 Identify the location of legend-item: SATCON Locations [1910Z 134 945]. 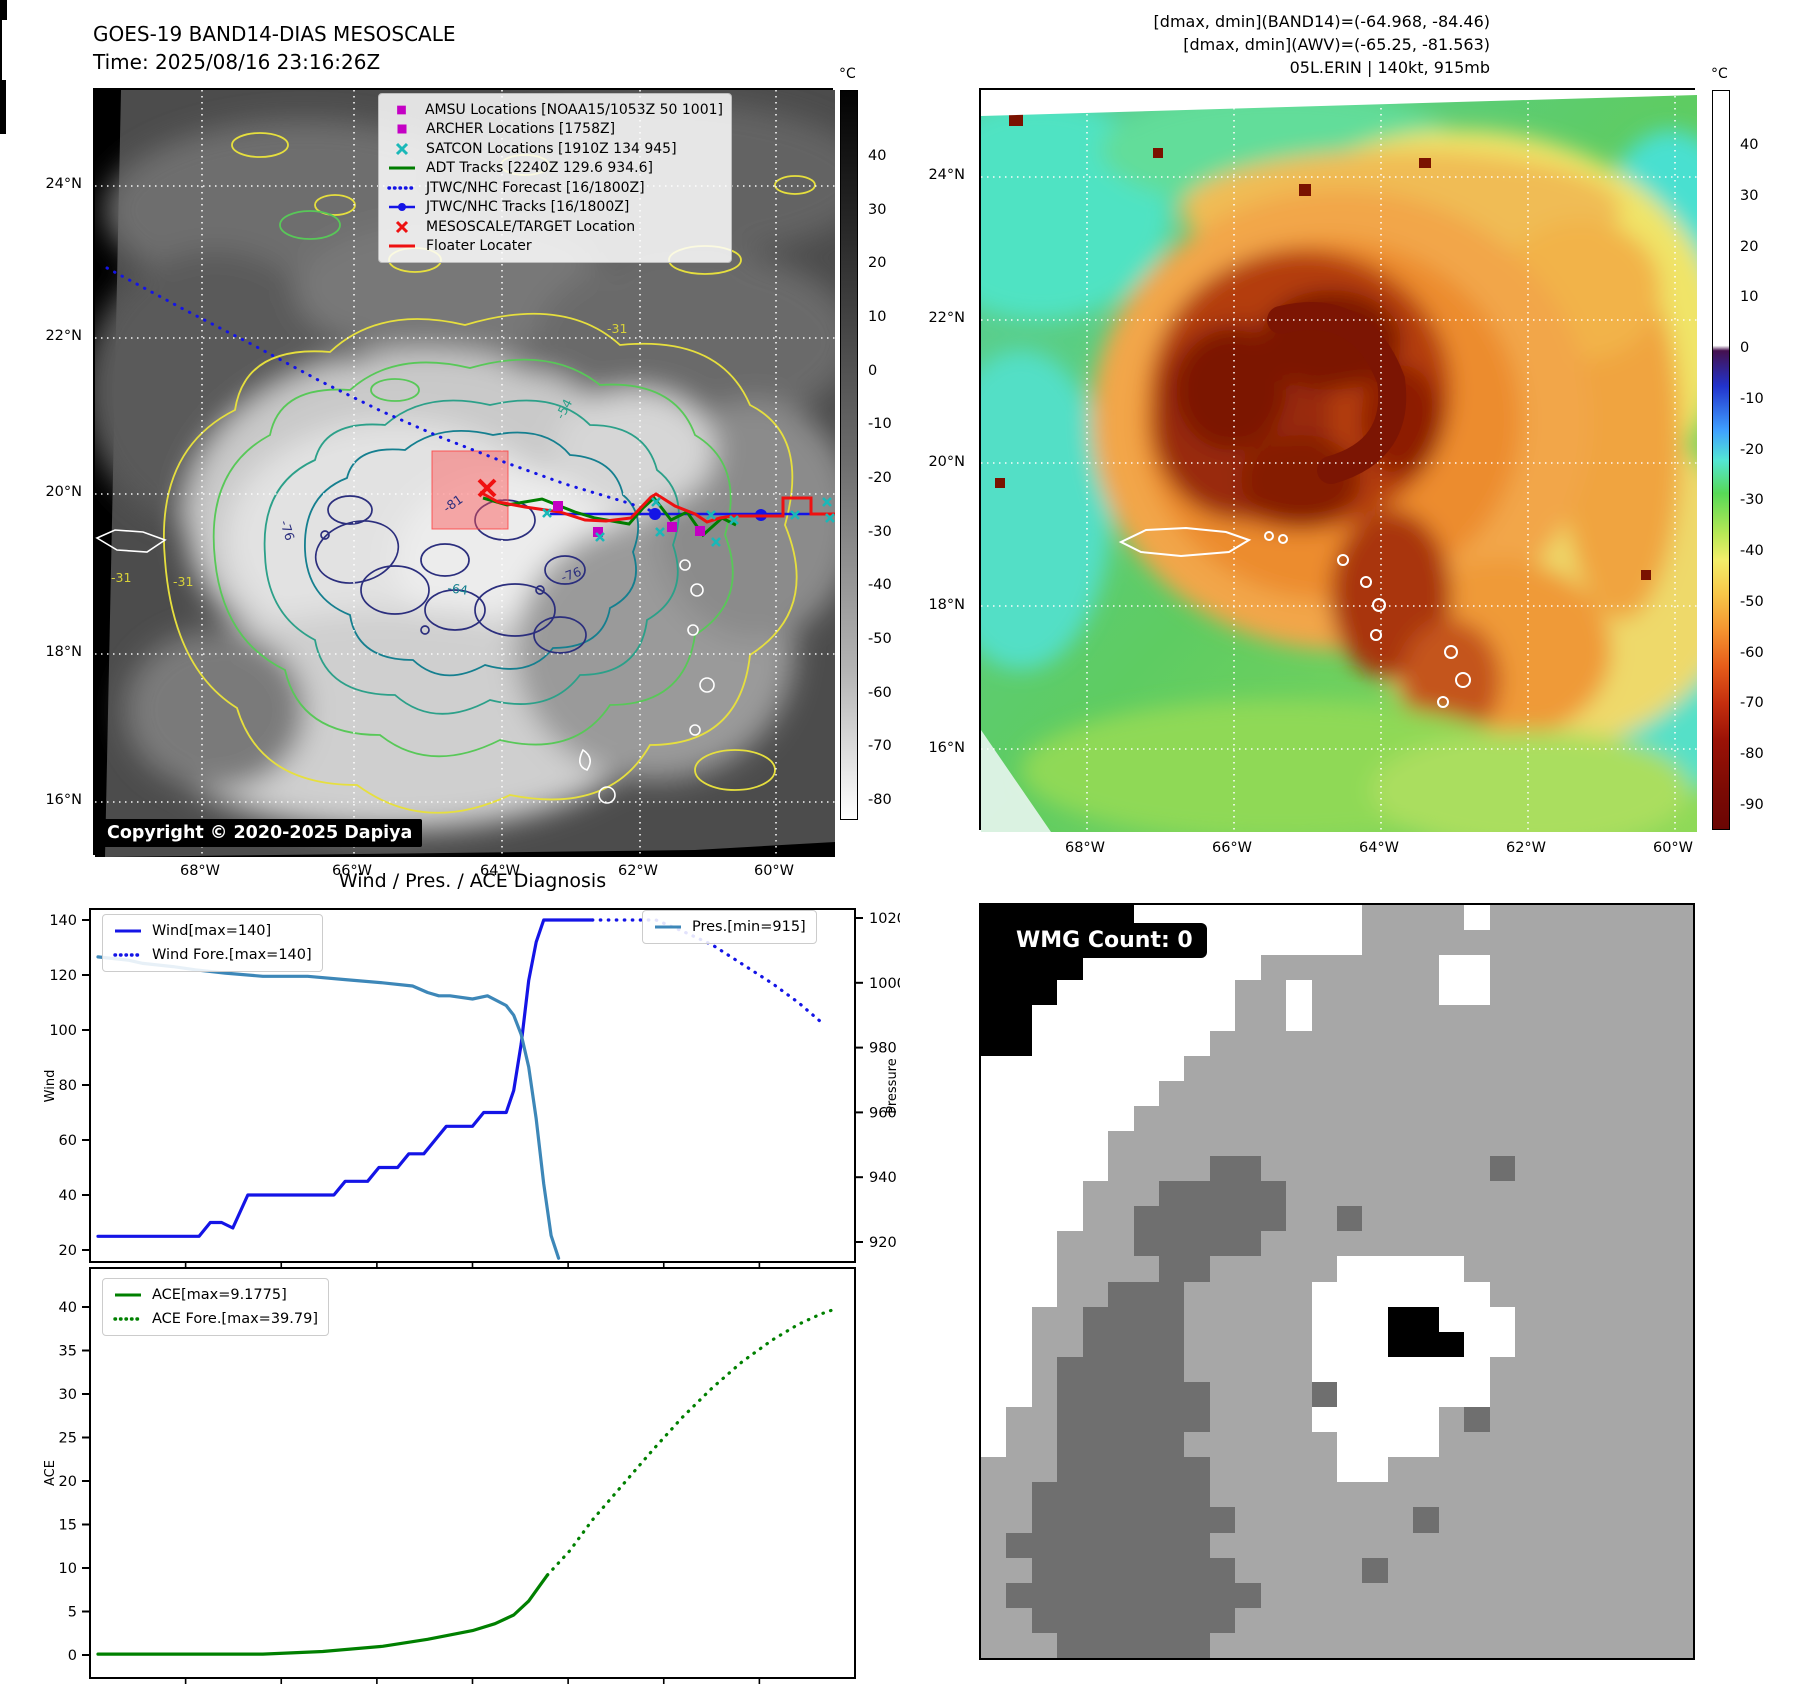
(555, 149).